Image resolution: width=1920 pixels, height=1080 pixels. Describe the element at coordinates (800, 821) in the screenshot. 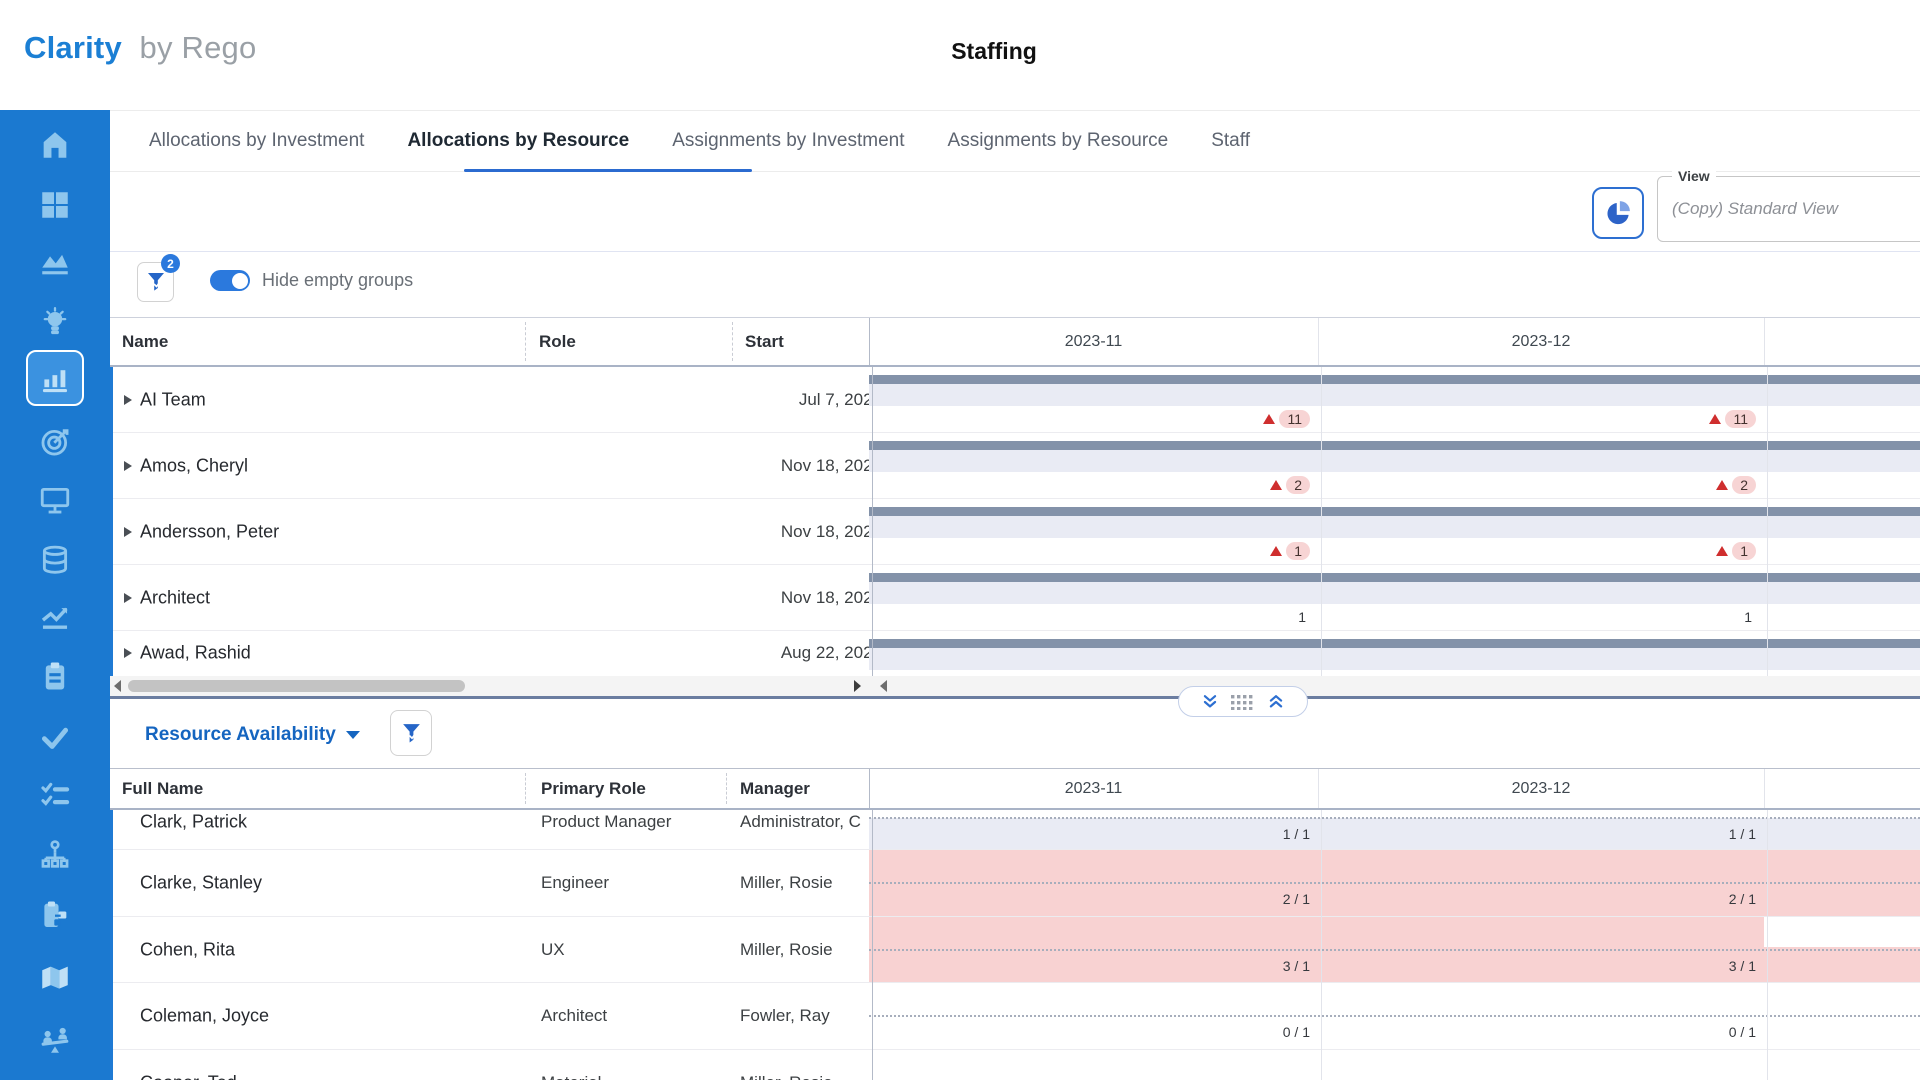

I see `manager: Administrator, C` at that location.